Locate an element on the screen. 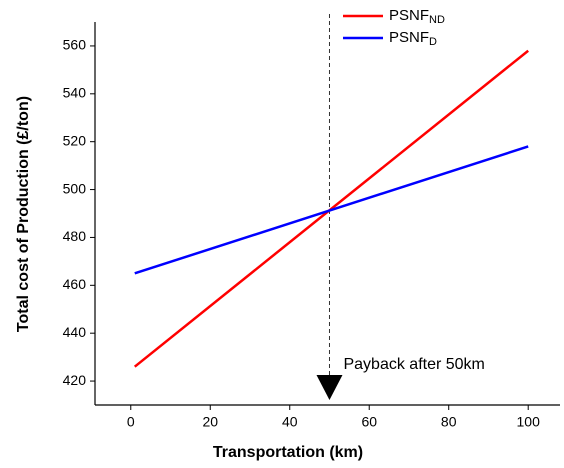  y-tick-label: 420 is located at coordinates (75, 380).